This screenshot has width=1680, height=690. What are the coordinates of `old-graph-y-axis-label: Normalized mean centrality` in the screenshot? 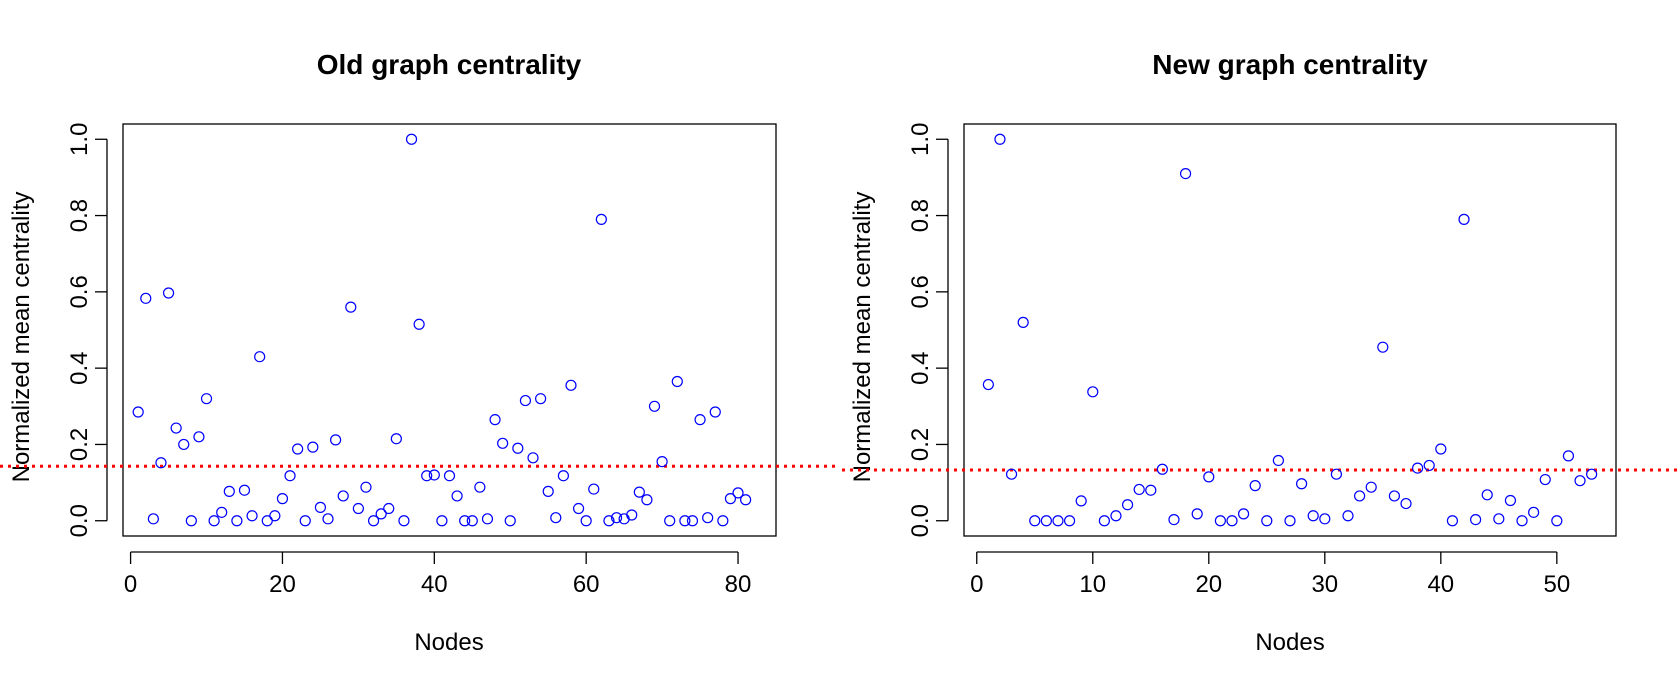 It's located at (21, 337).